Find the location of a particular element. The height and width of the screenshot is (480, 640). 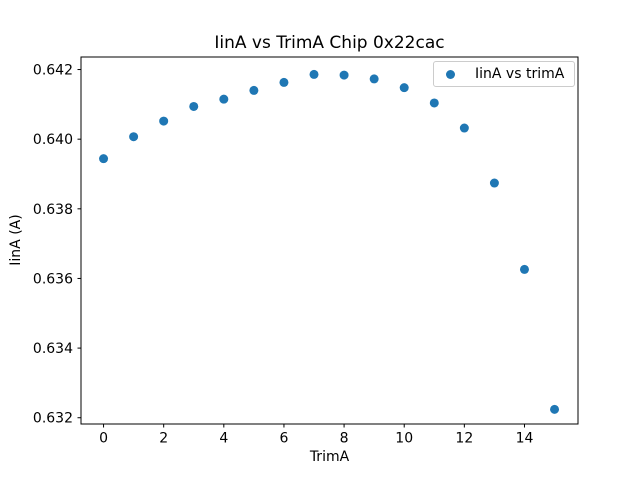

x-axis-label: TrimA is located at coordinates (329, 457).